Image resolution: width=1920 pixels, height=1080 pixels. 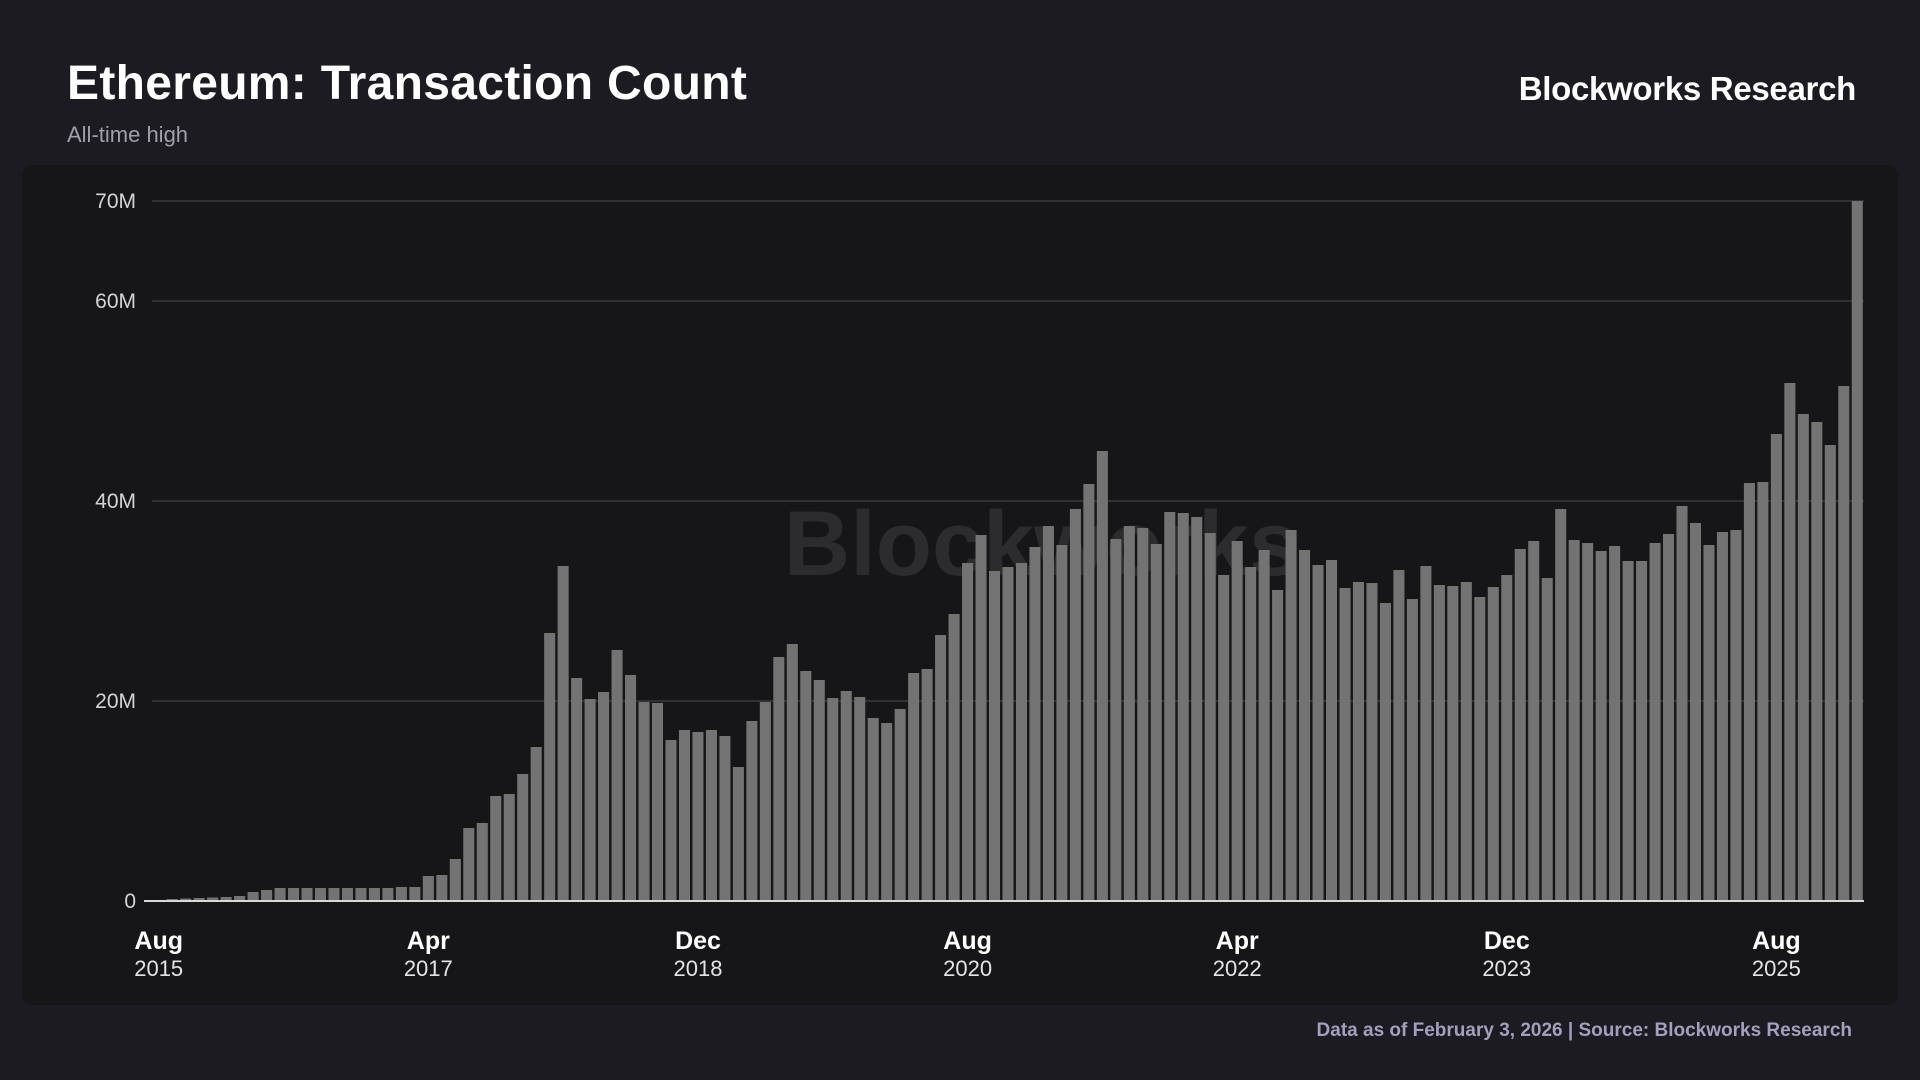 I want to click on y-axis: 0 20M 40M 60M 70M, so click(x=115, y=551).